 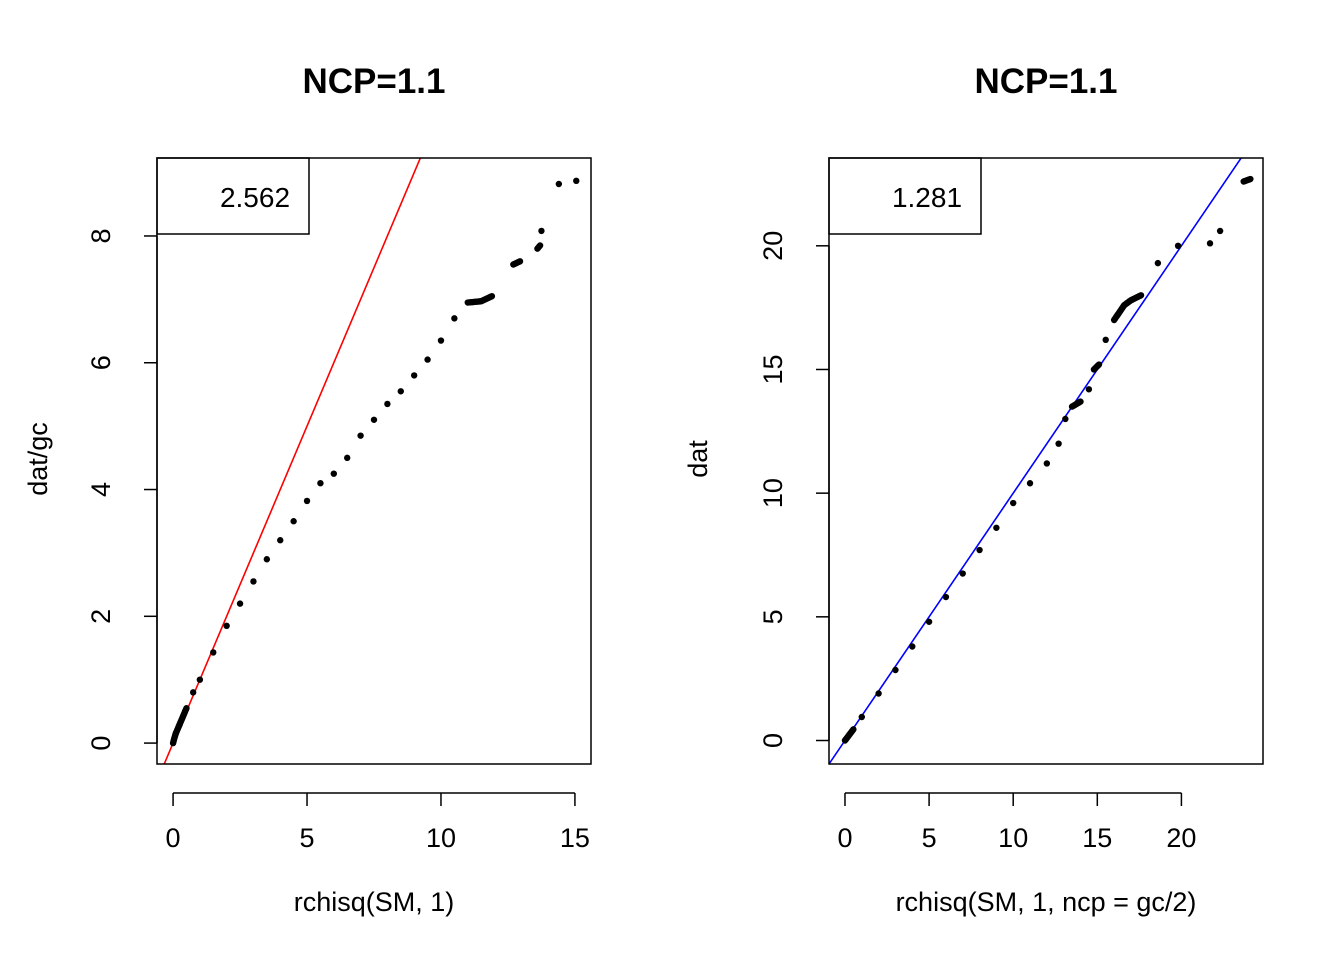 What do you see at coordinates (927, 197) in the screenshot?
I see `right-legend-value: 1.281` at bounding box center [927, 197].